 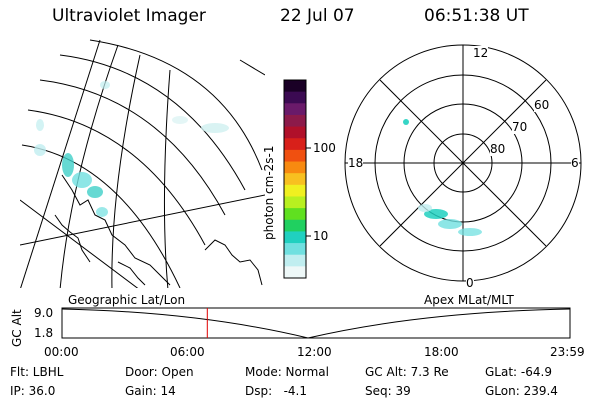 I want to click on timeline-x-tick-0600: 06:00, so click(x=187, y=352).